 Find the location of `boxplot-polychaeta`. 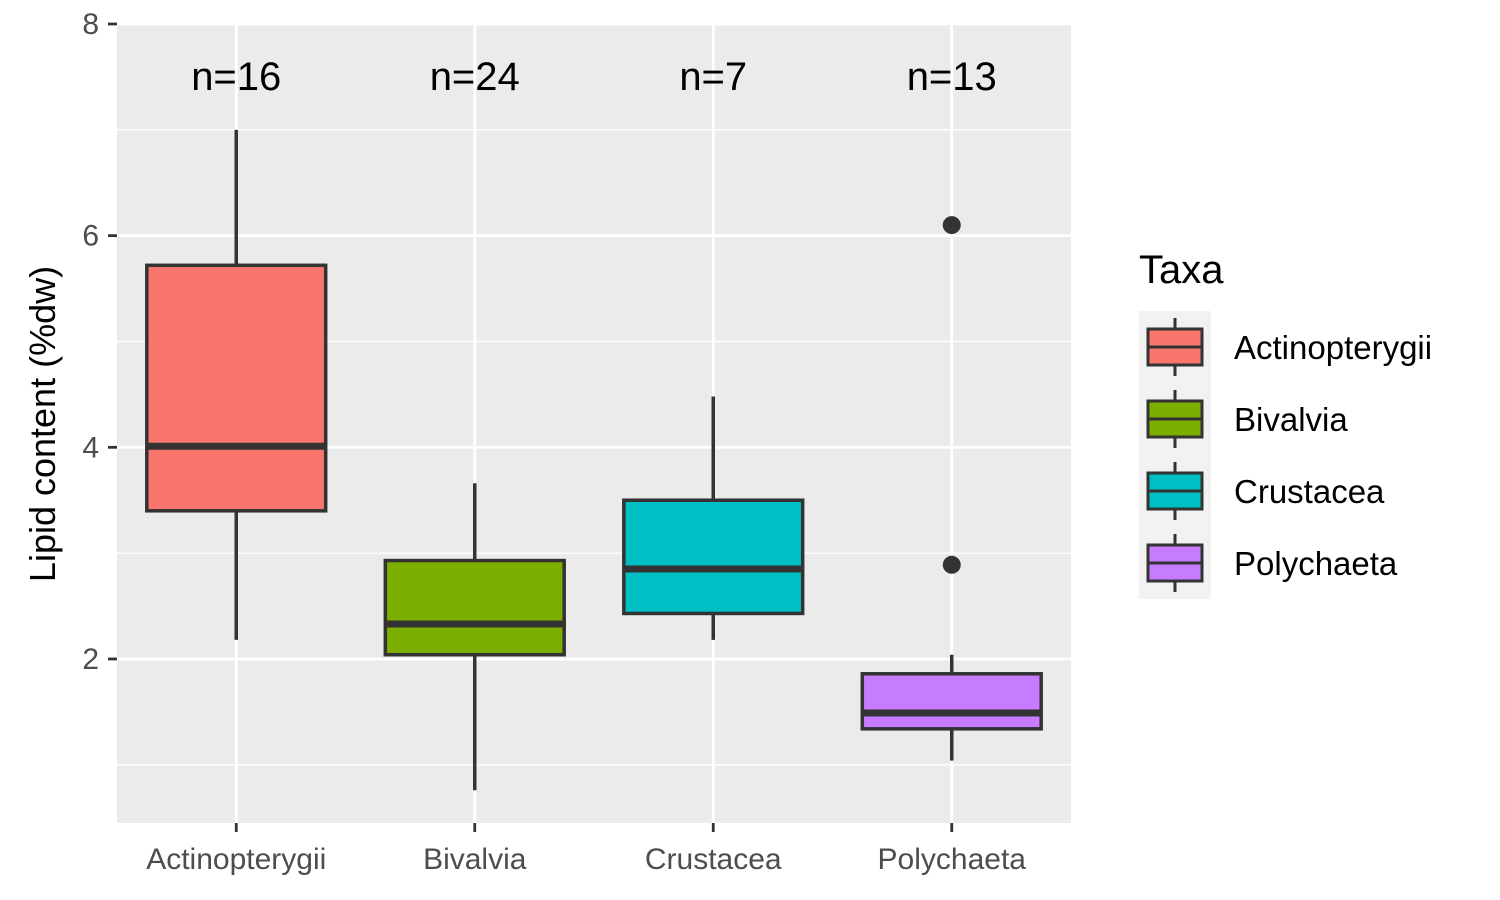

boxplot-polychaeta is located at coordinates (951, 488).